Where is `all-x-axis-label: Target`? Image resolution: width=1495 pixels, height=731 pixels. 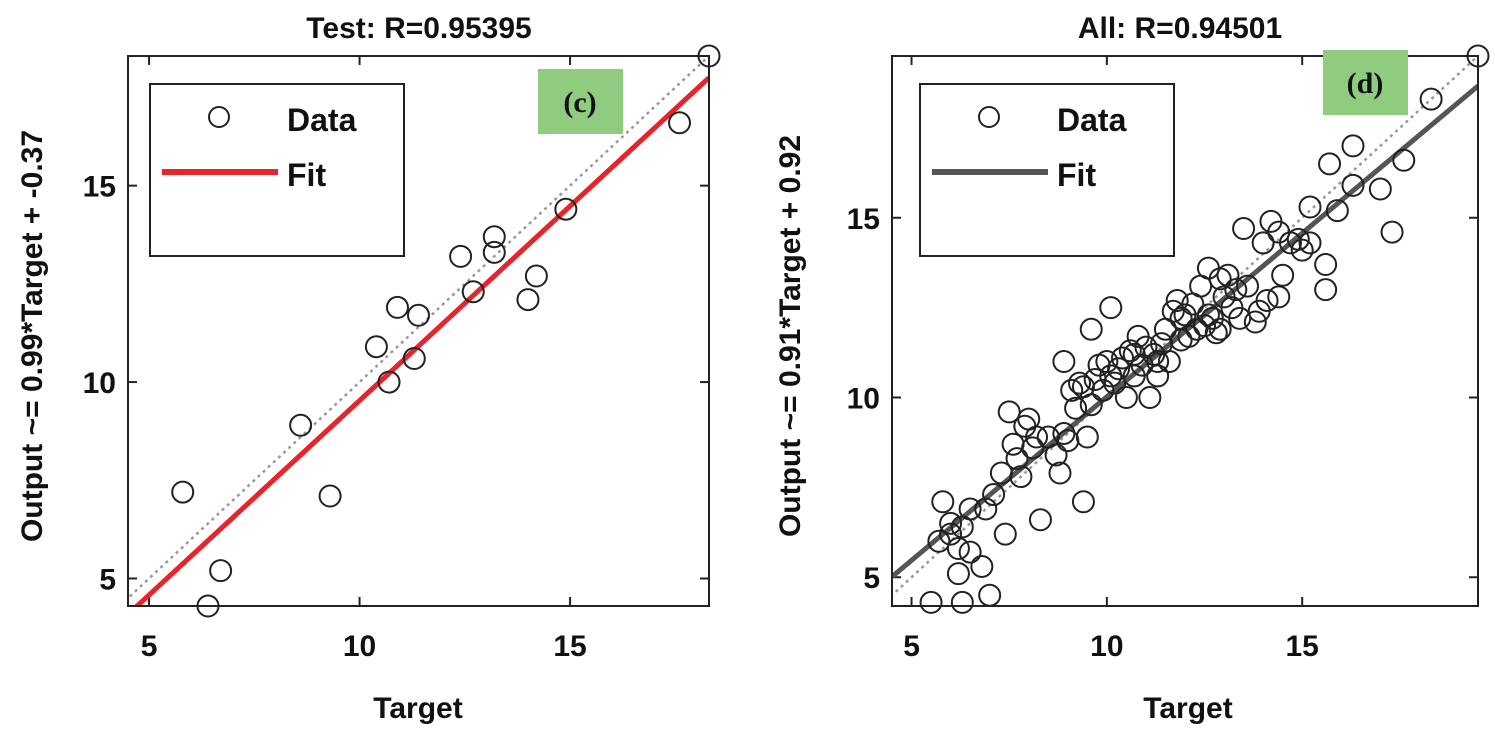
all-x-axis-label: Target is located at coordinates (1187, 708).